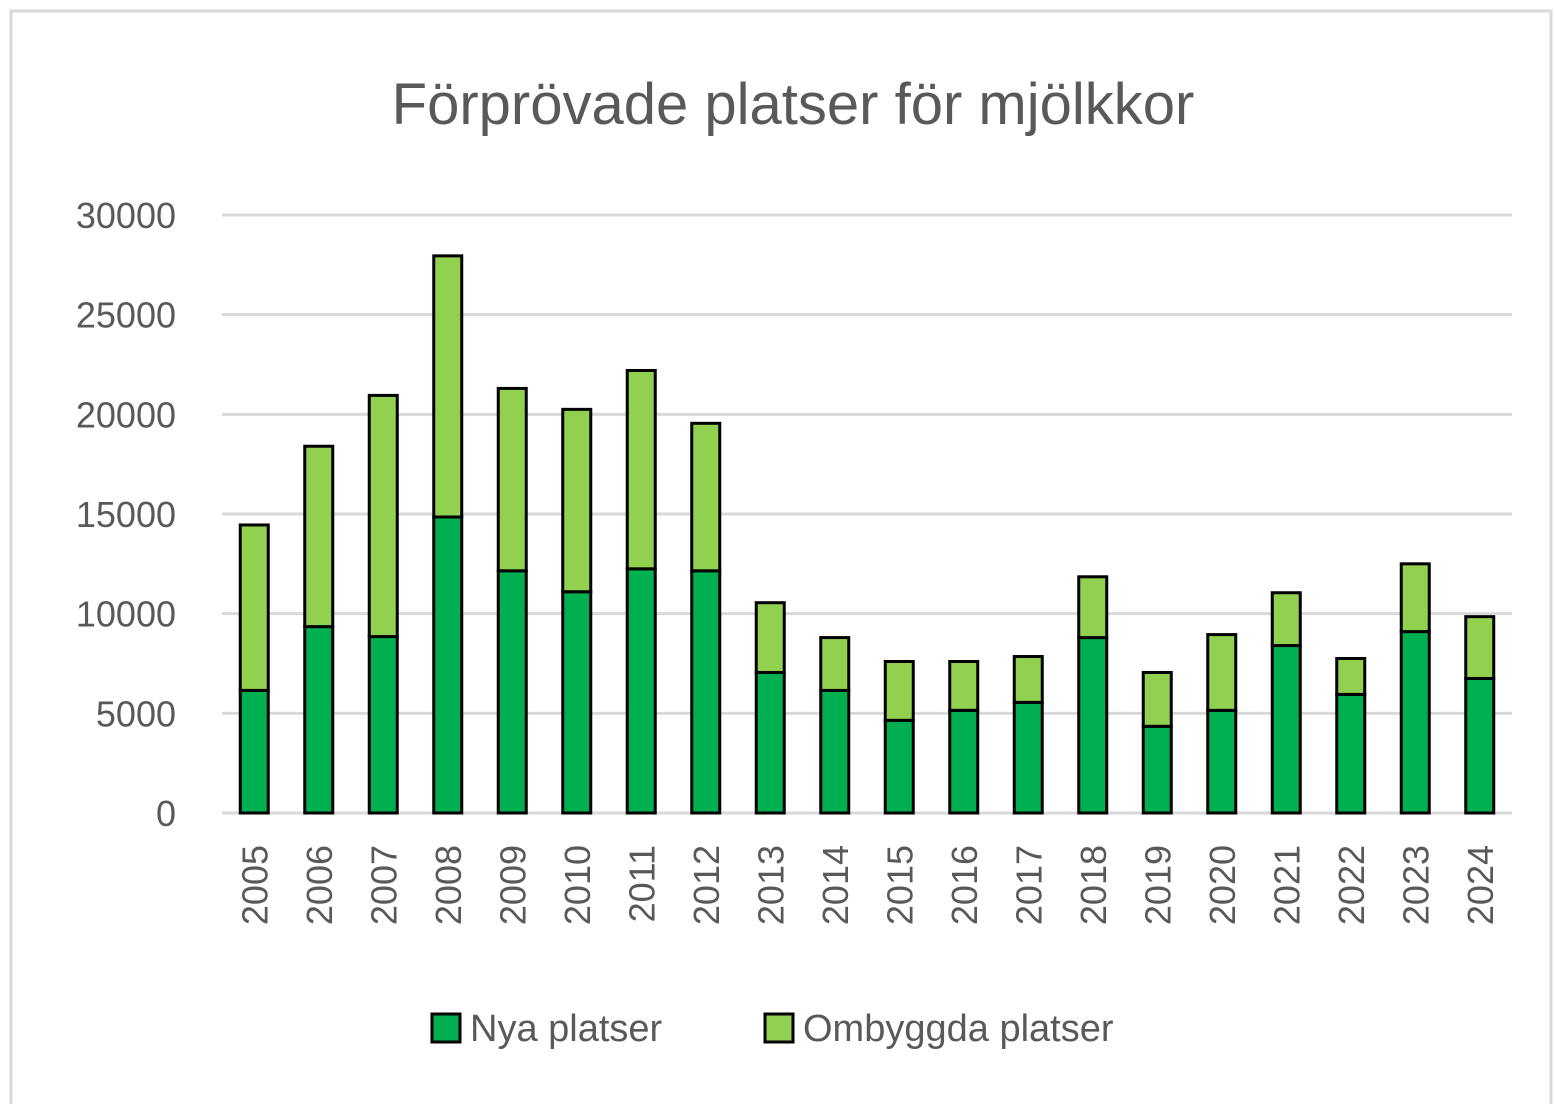 The height and width of the screenshot is (1104, 1555). I want to click on legend-label: Ombyggda platser, so click(958, 1029).